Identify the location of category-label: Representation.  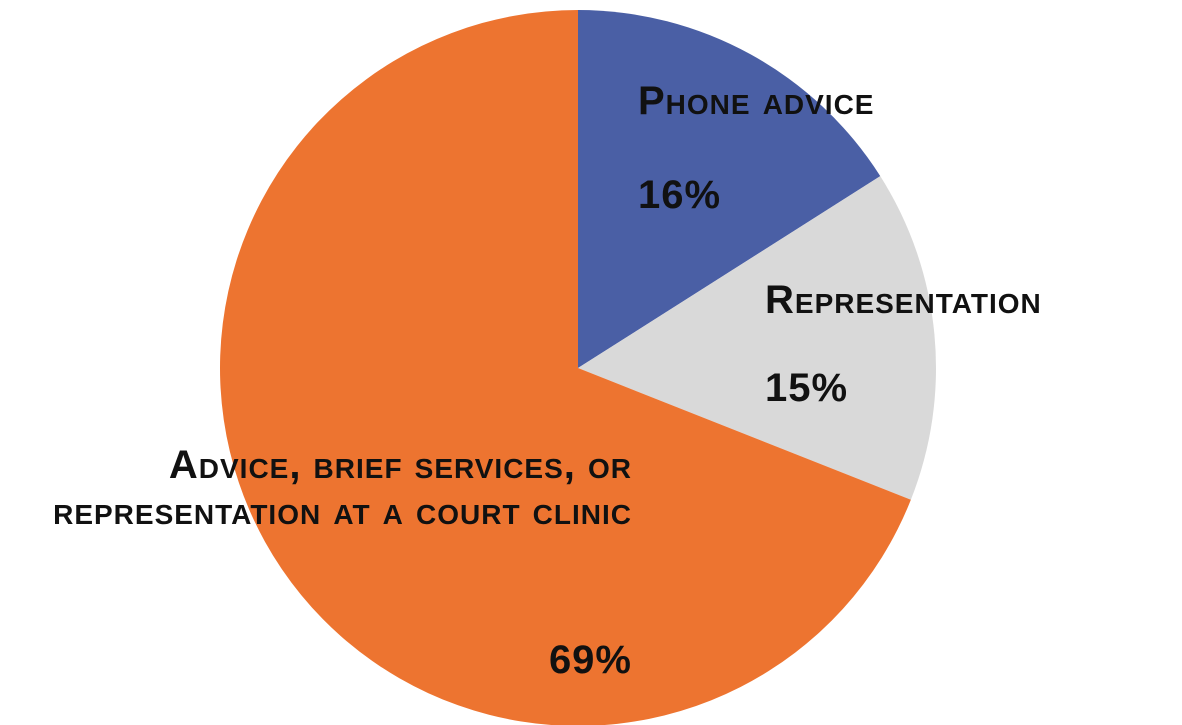
(903, 300).